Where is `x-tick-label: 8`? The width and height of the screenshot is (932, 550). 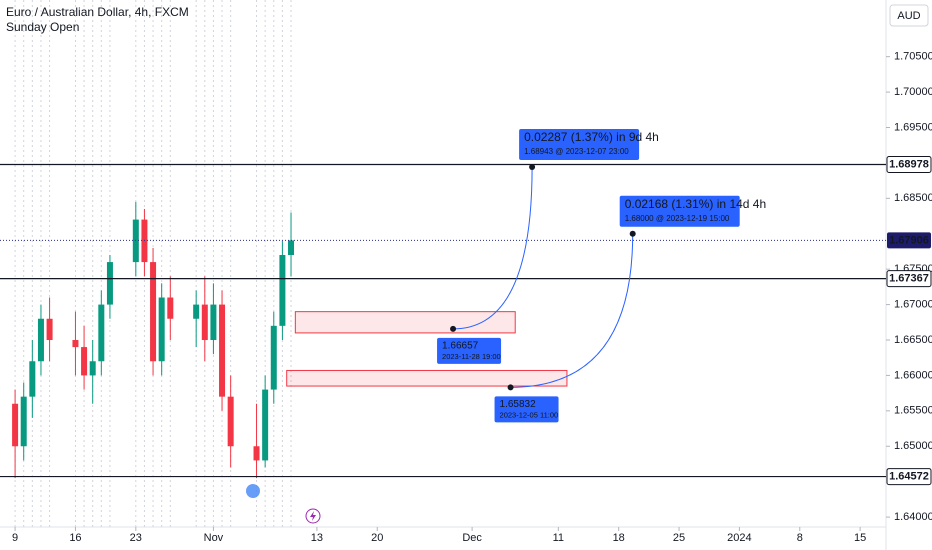 x-tick-label: 8 is located at coordinates (800, 538).